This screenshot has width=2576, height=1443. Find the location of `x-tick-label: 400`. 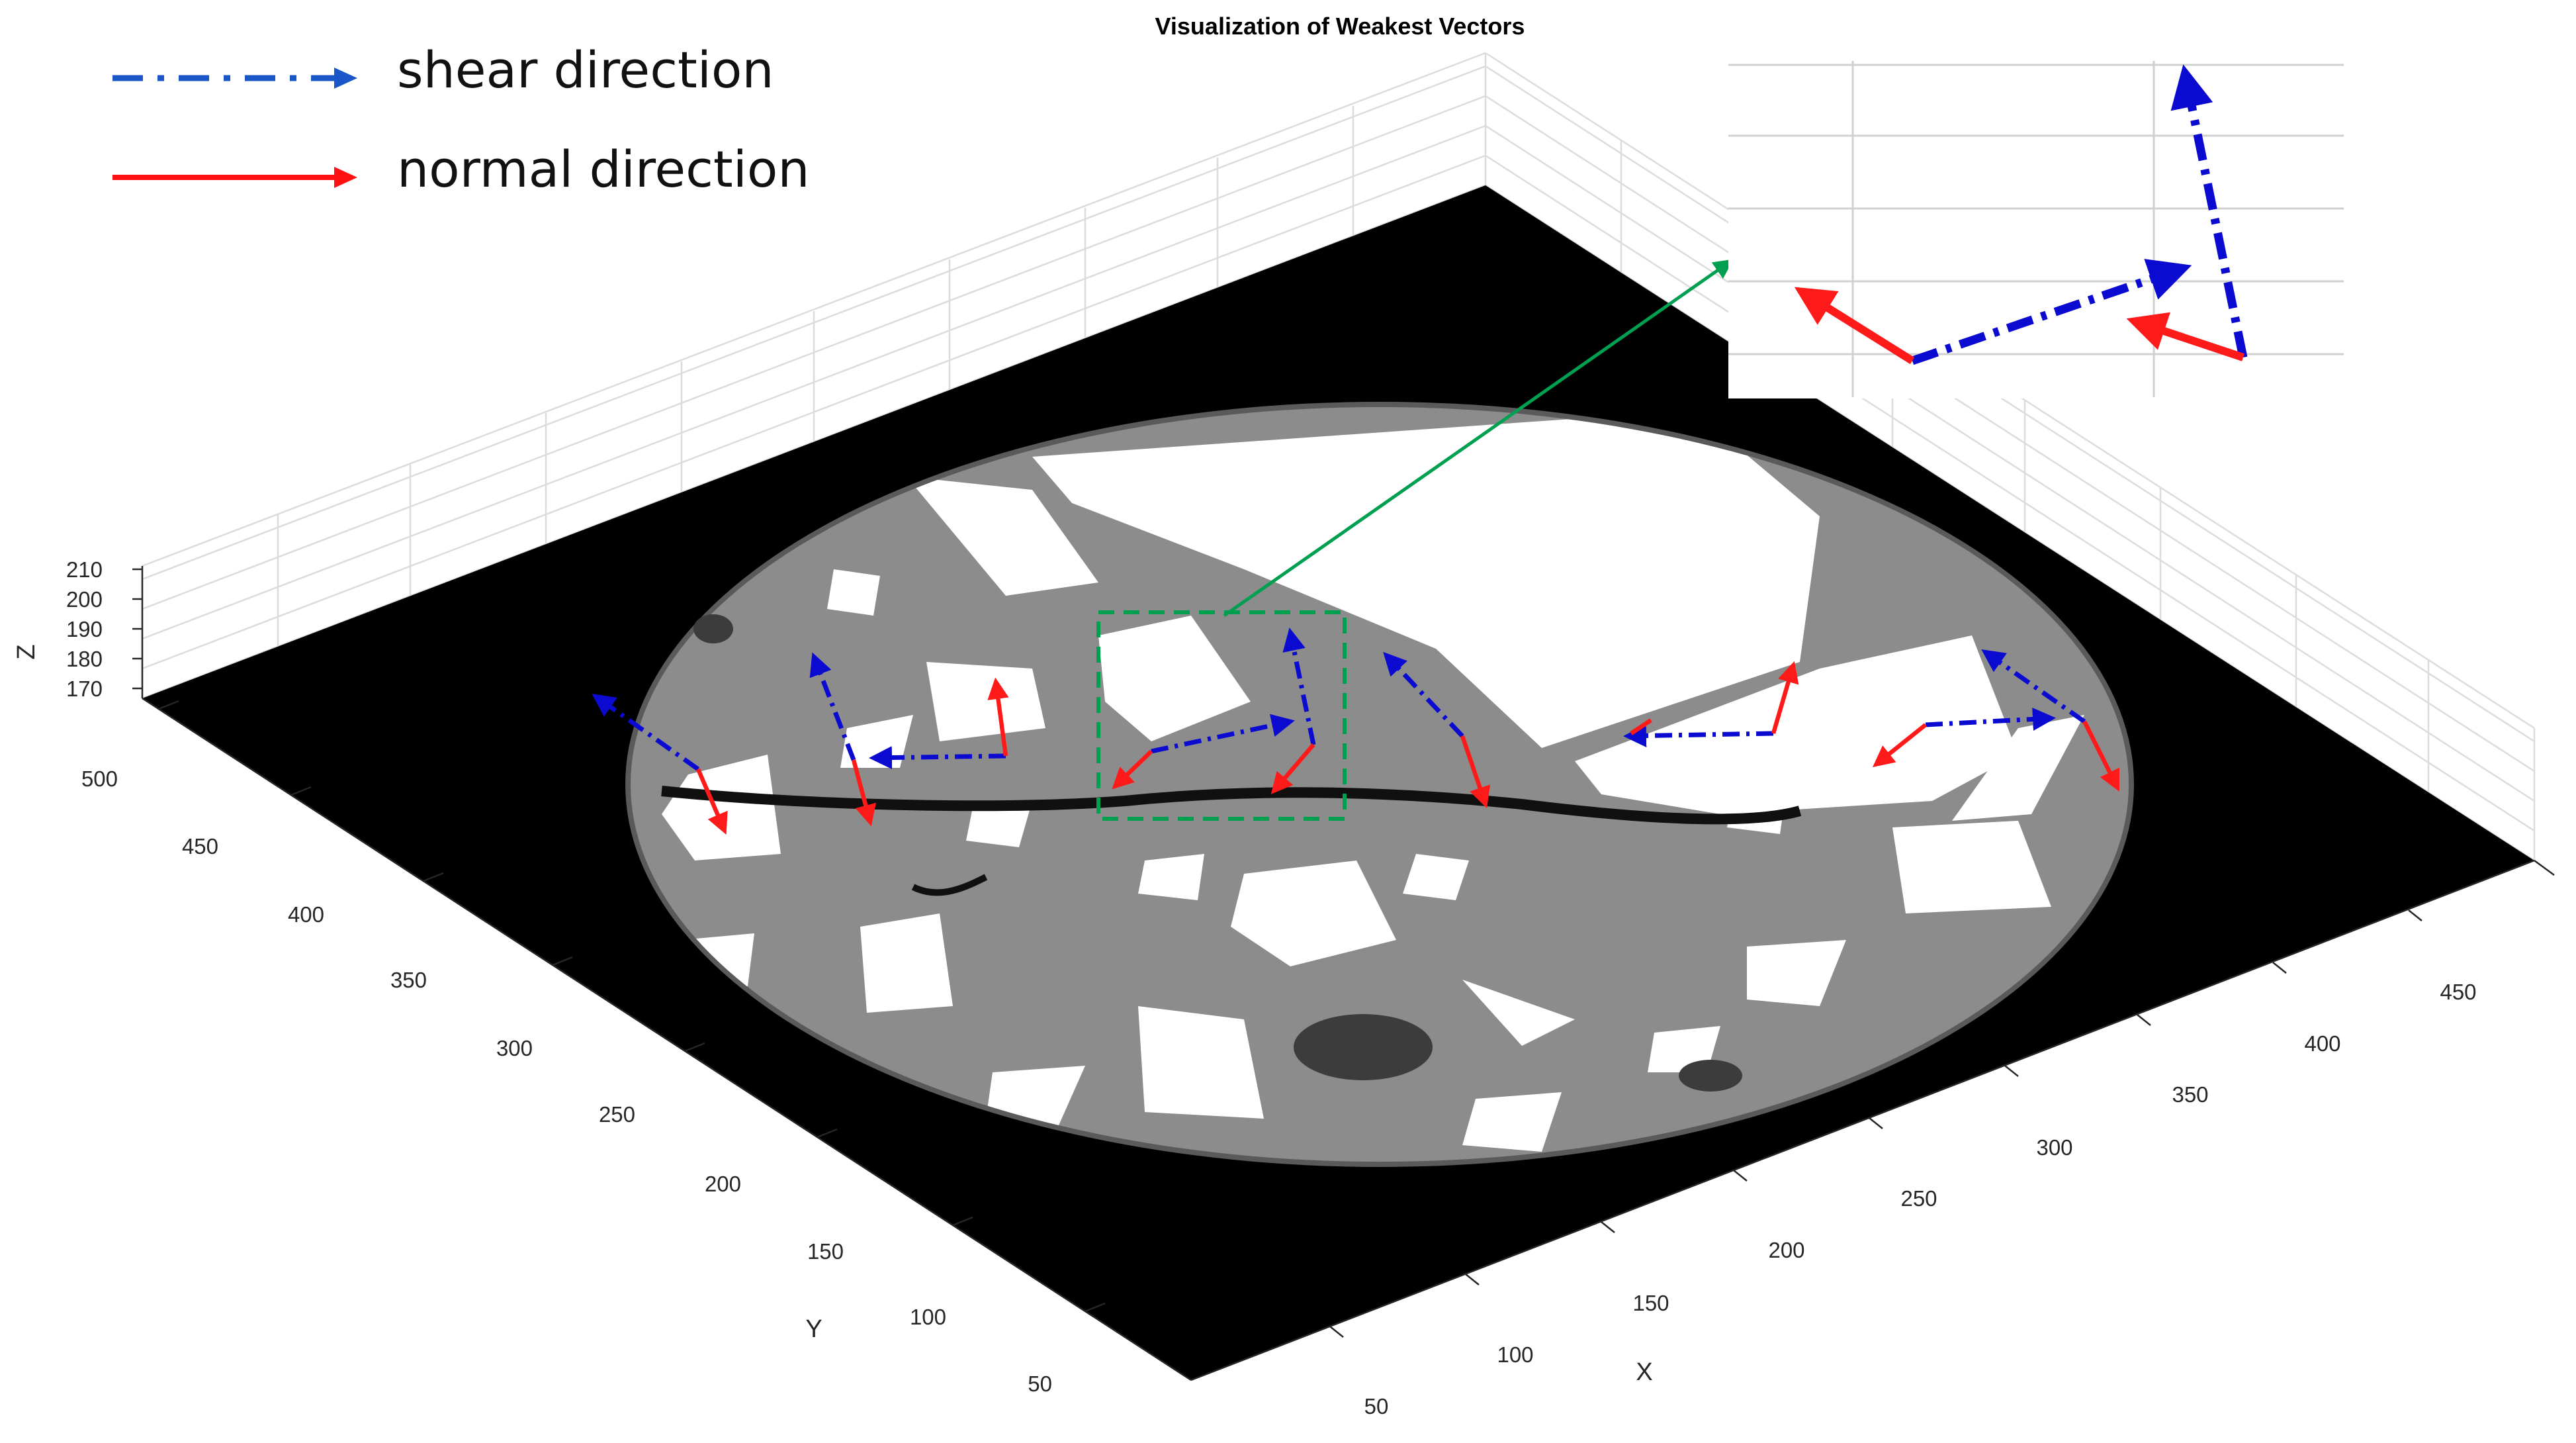

x-tick-label: 400 is located at coordinates (2322, 1043).